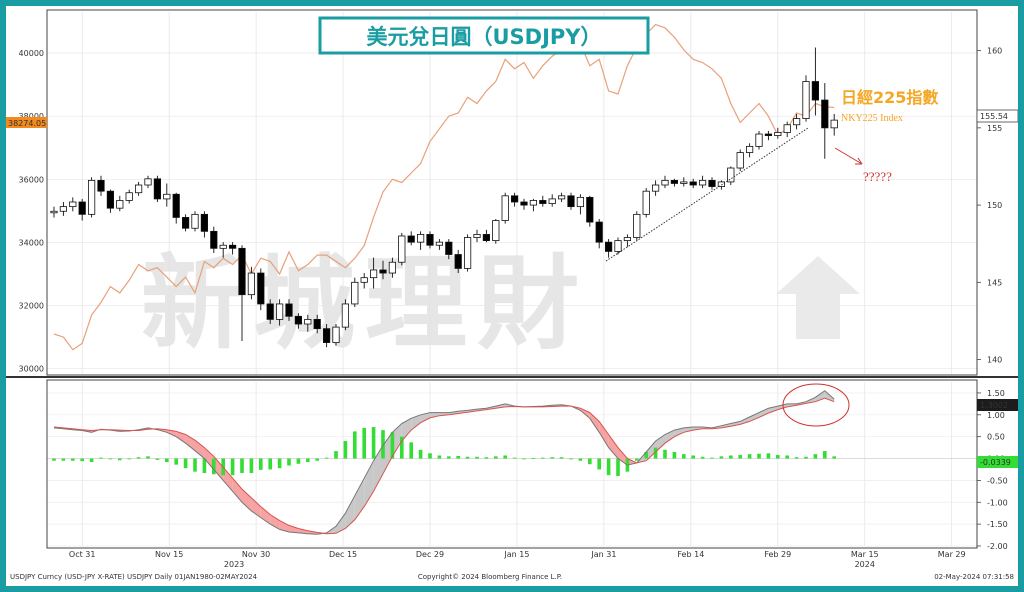 The height and width of the screenshot is (592, 1024). What do you see at coordinates (234, 564) in the screenshot?
I see `x-year-label: 2023` at bounding box center [234, 564].